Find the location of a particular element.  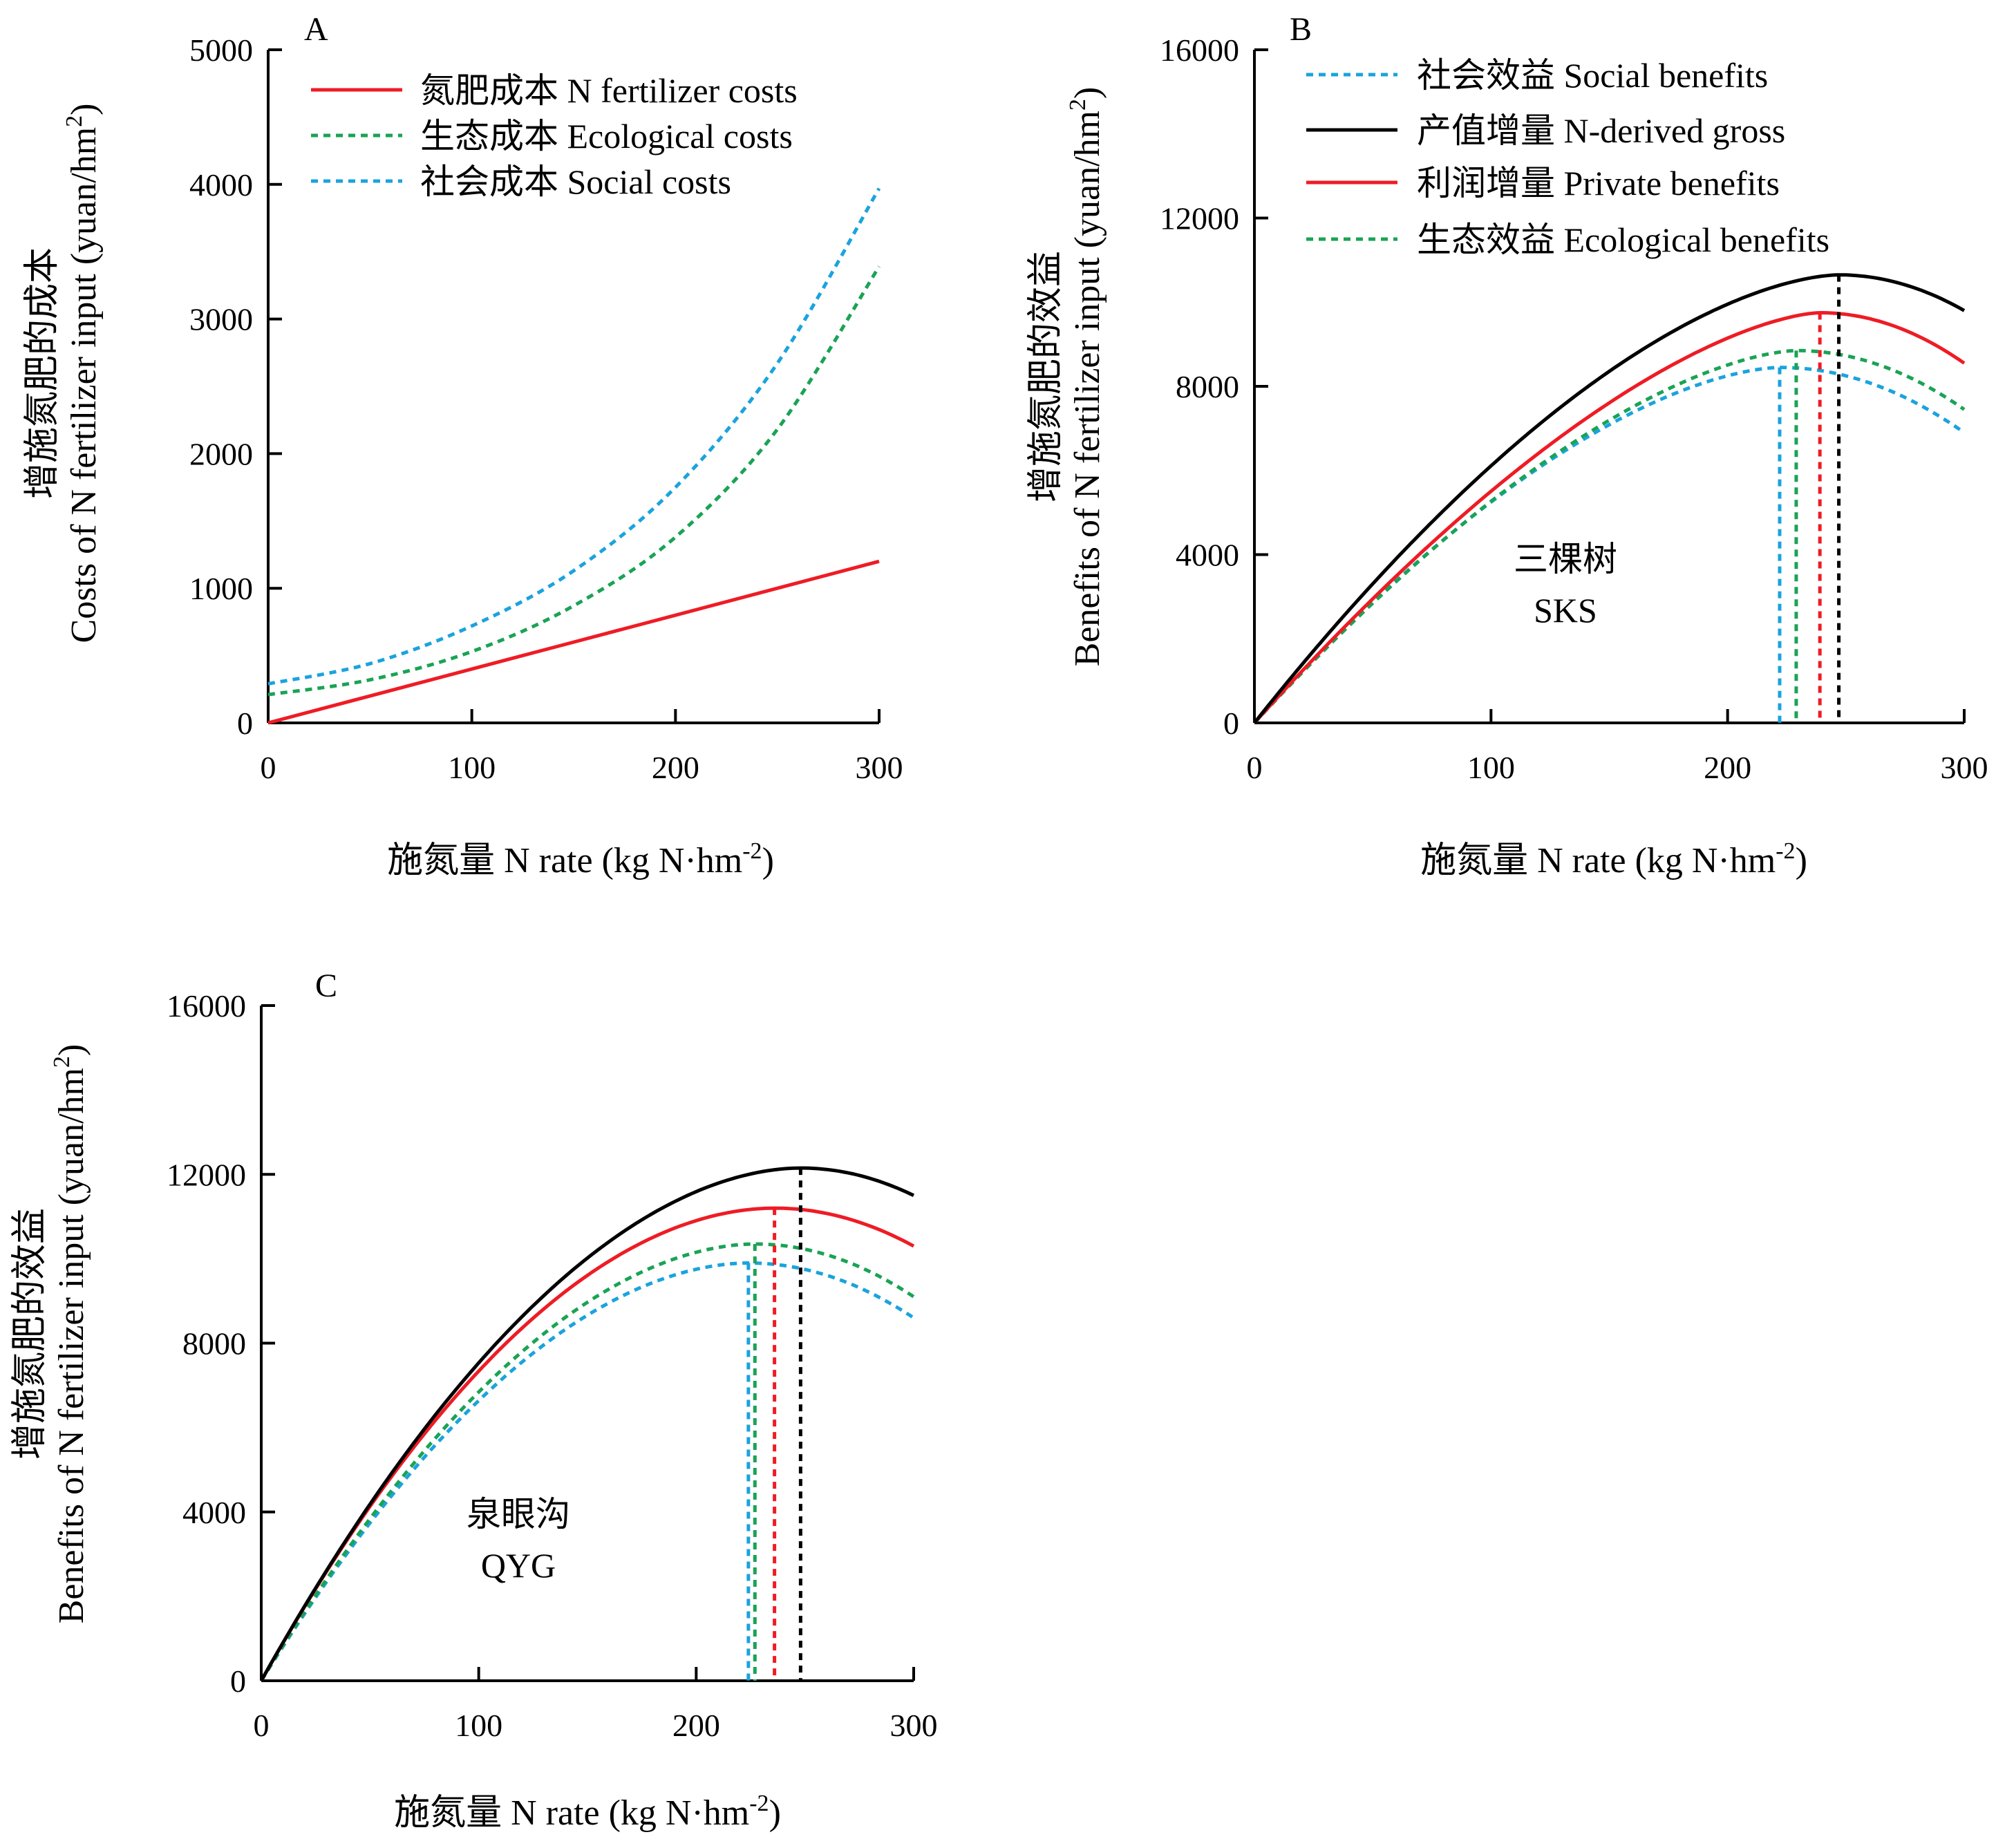

panel-c-site-en: QYG is located at coordinates (518, 1565).